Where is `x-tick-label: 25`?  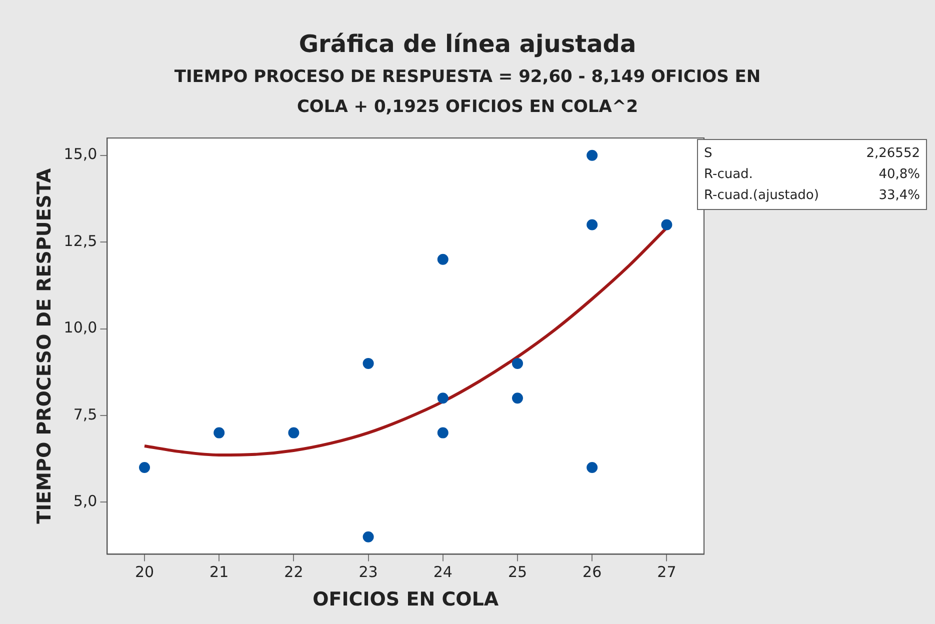 x-tick-label: 25 is located at coordinates (518, 572).